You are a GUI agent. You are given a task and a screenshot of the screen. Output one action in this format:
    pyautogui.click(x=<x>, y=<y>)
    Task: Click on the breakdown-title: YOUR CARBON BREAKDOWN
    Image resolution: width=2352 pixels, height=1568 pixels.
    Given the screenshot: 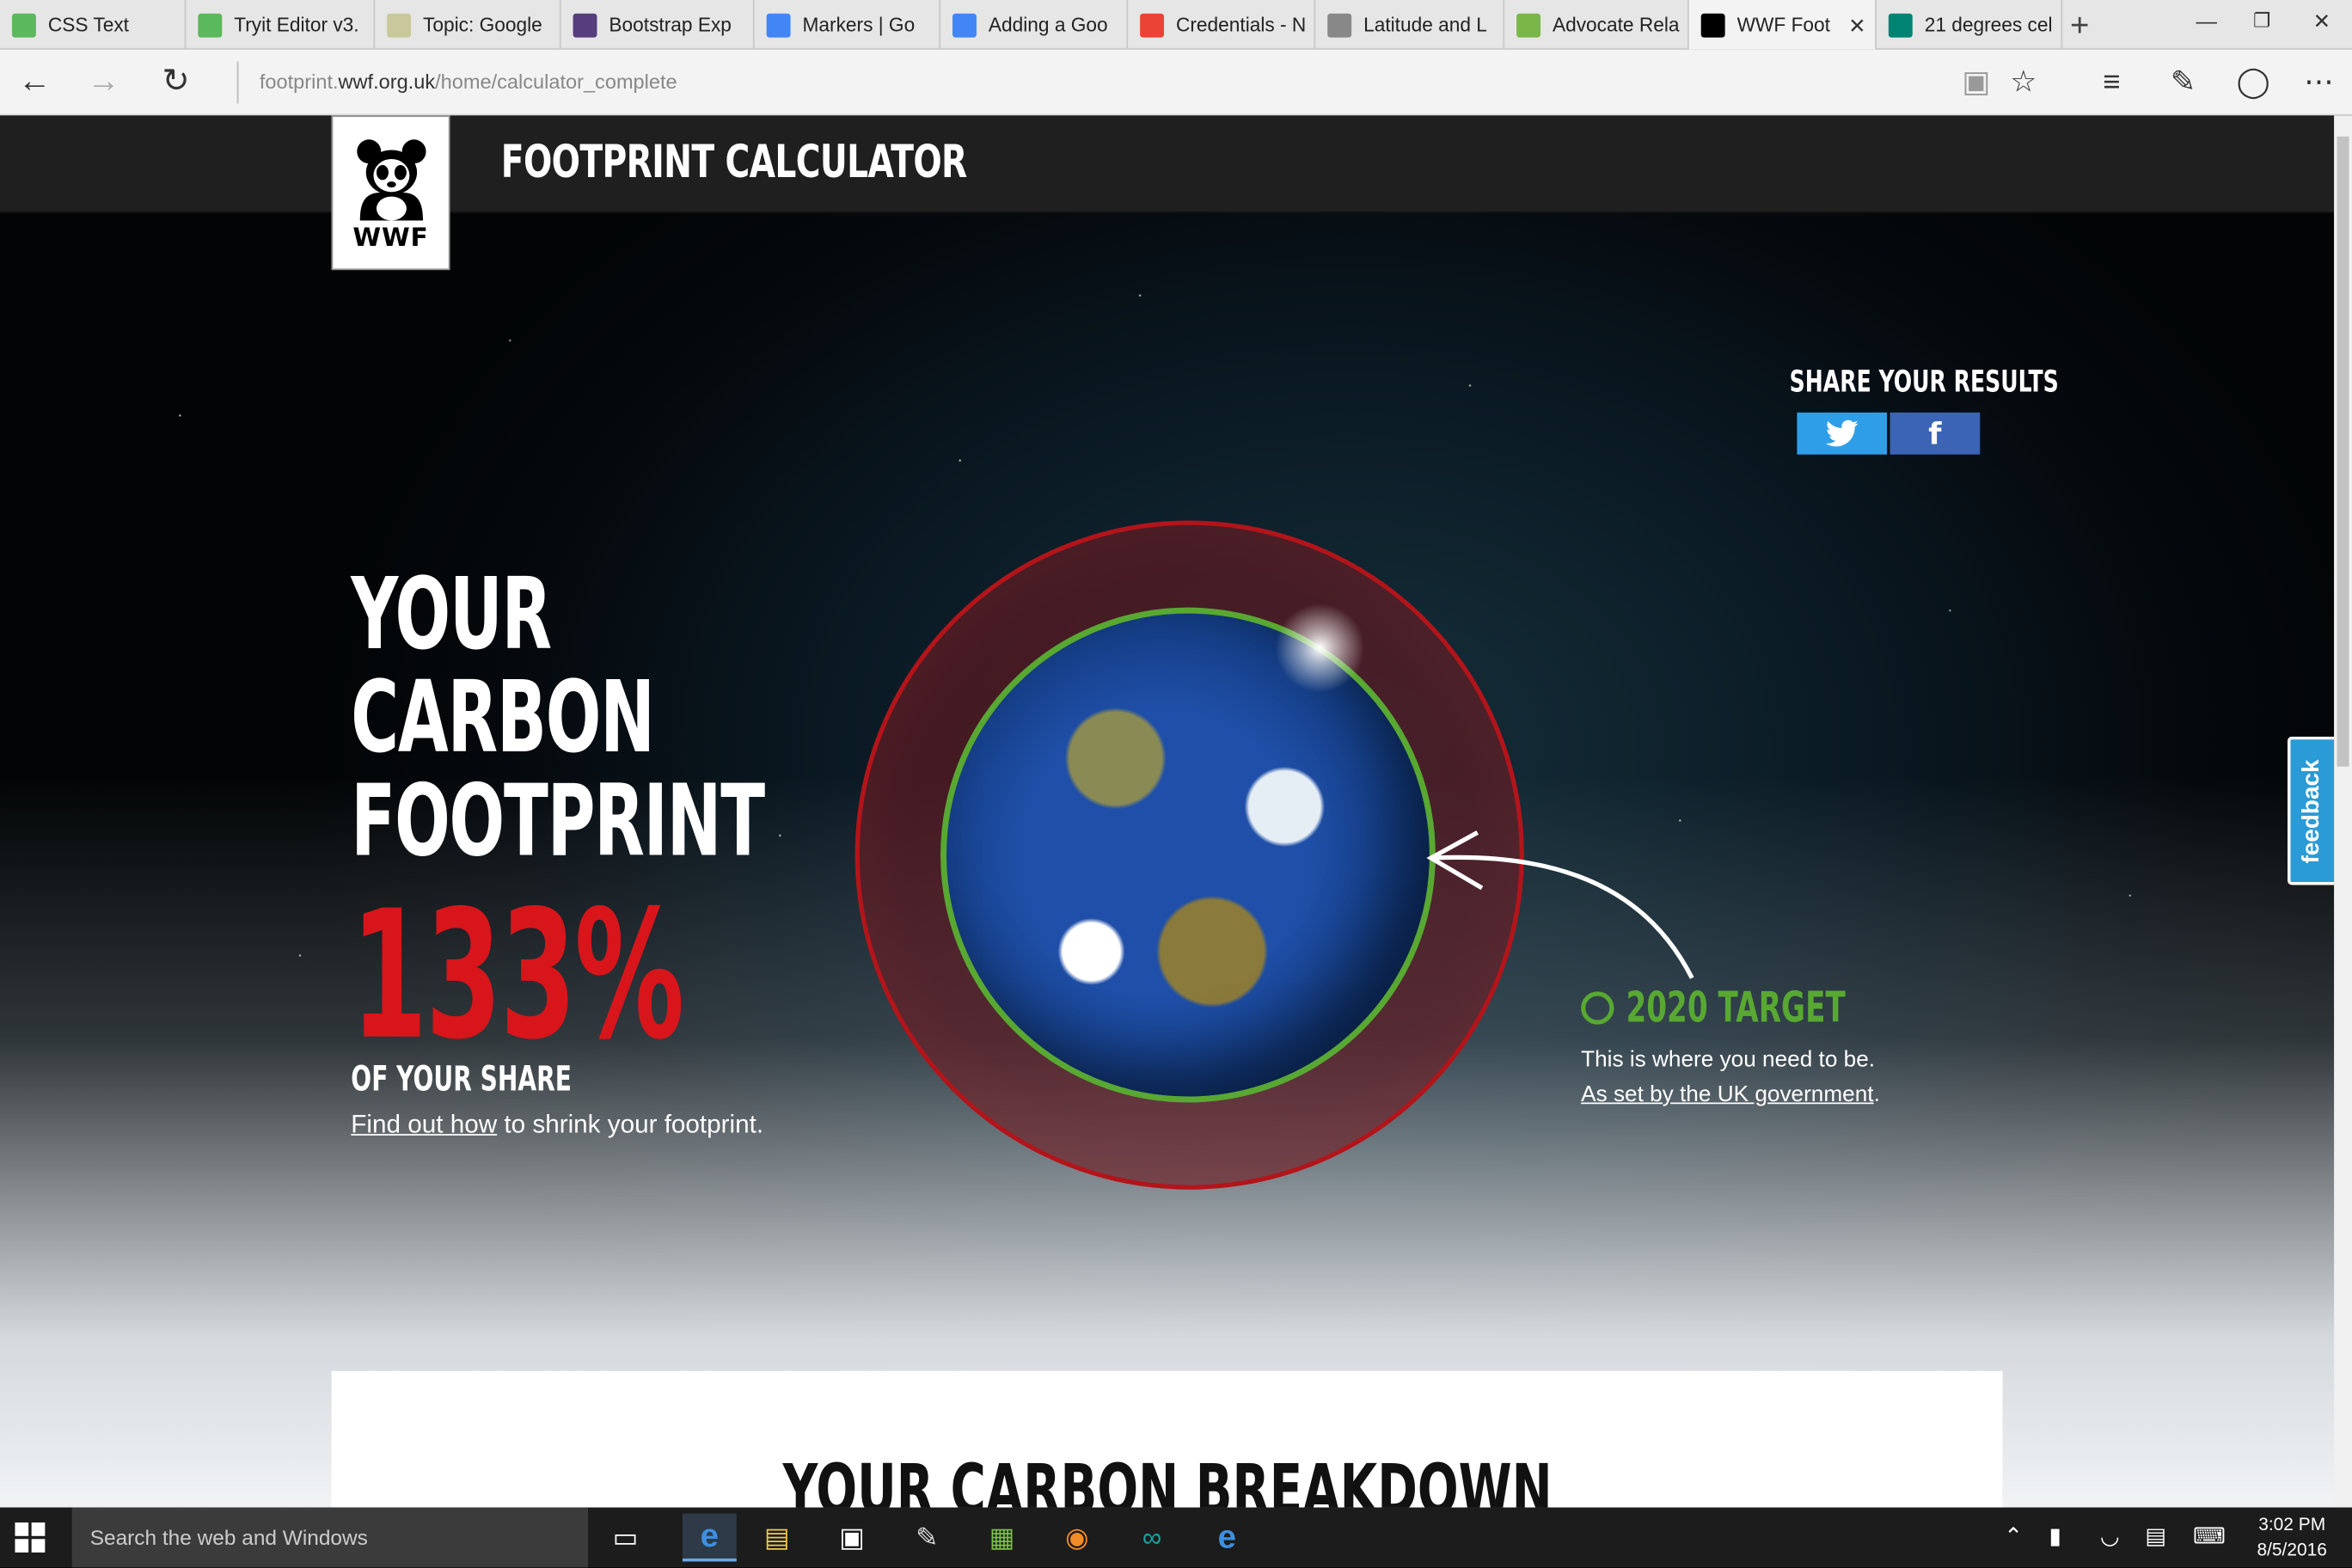 What is the action you would take?
    pyautogui.click(x=1167, y=1478)
    